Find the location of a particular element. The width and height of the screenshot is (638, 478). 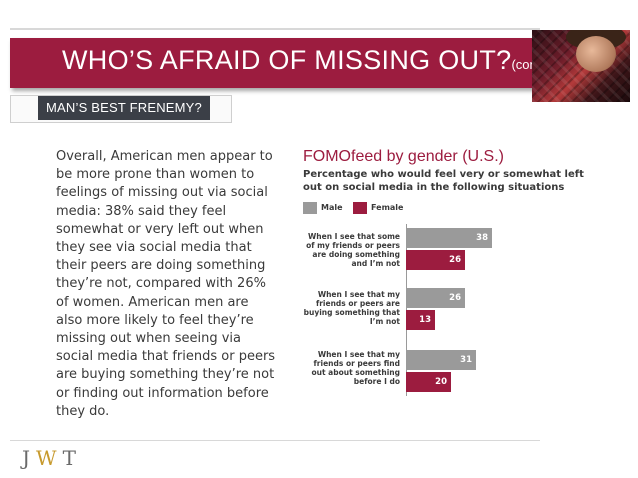

bar-male: 26 is located at coordinates (435, 298).